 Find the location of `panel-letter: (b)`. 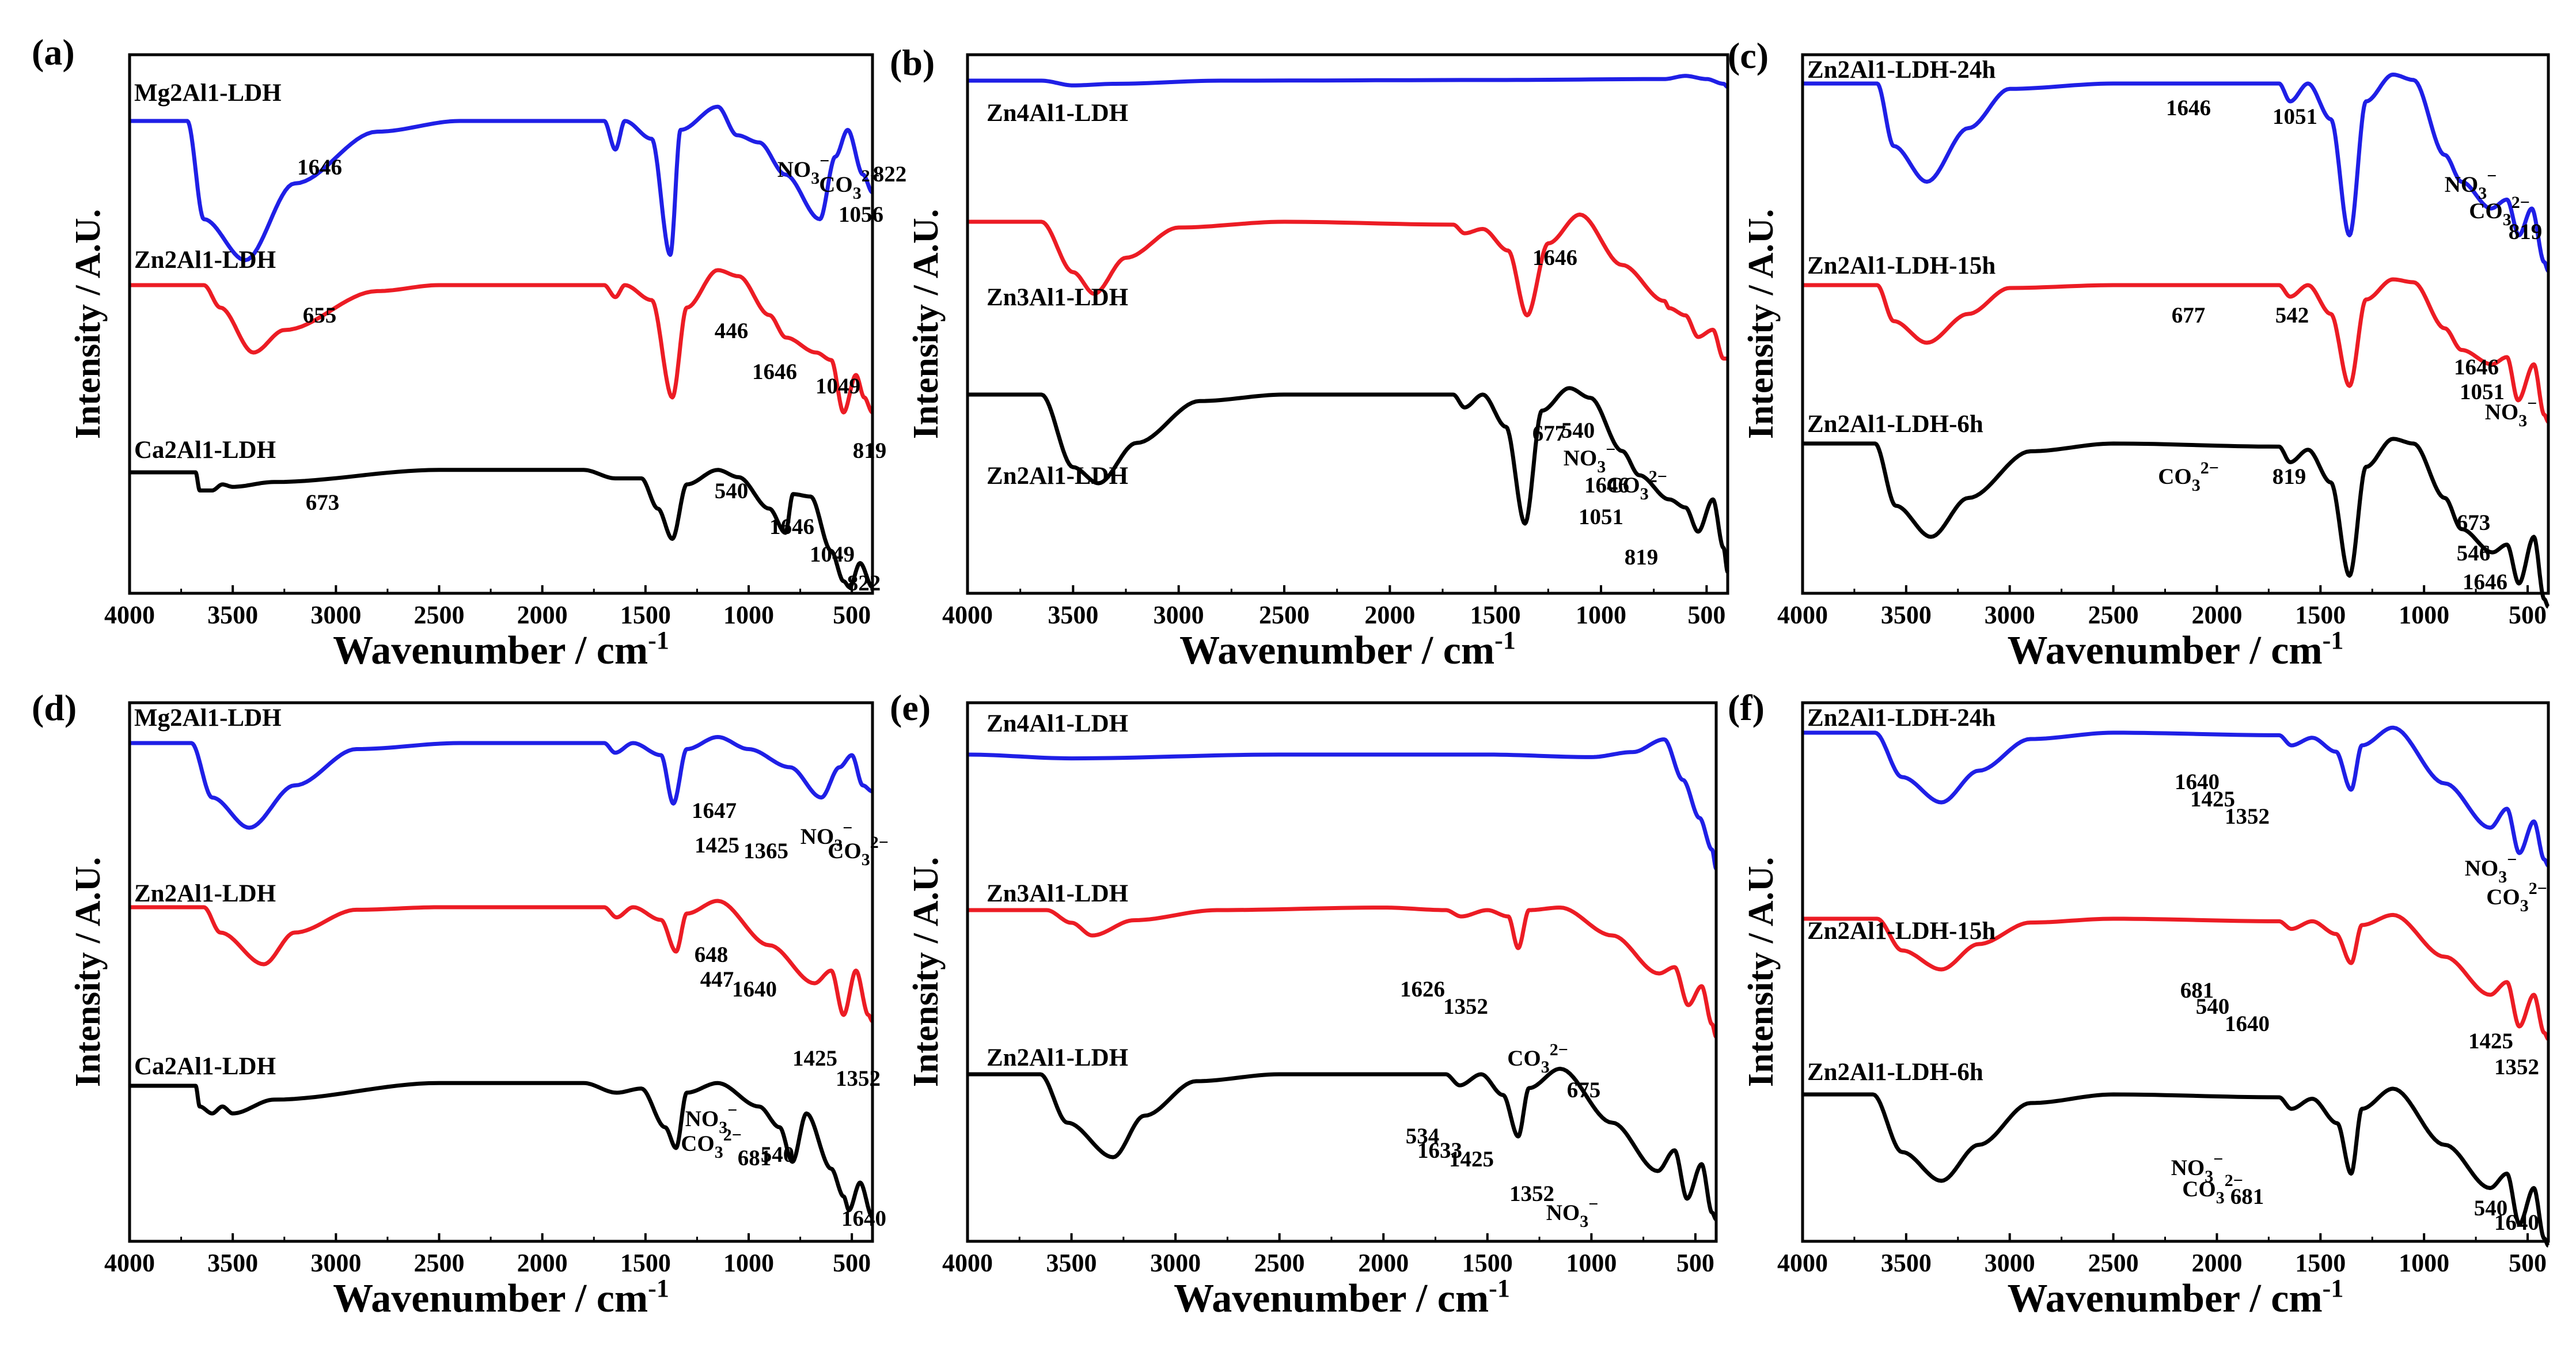

panel-letter: (b) is located at coordinates (913, 62).